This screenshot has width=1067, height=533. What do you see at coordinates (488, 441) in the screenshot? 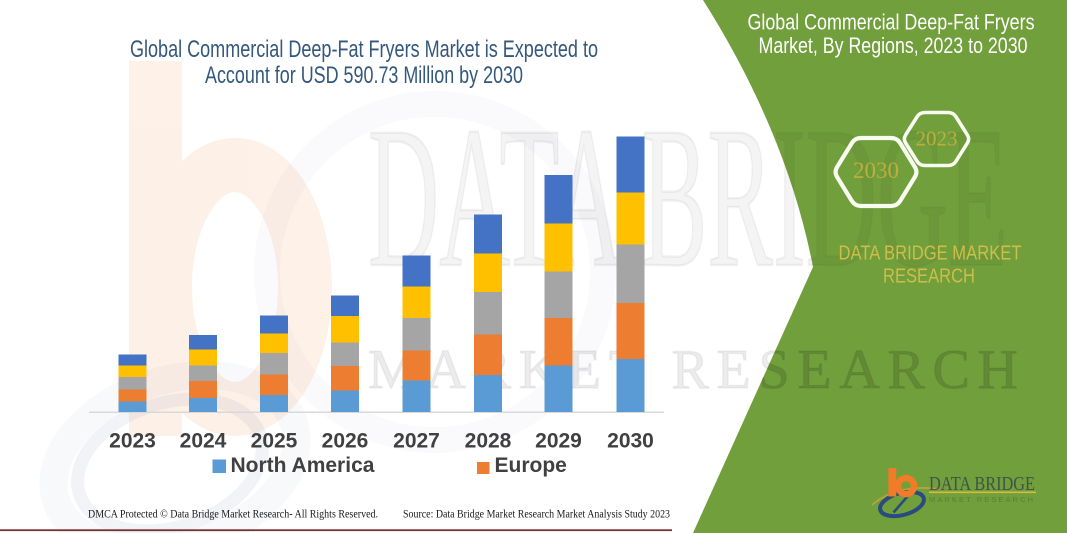
I see `svg-text: 2028` at bounding box center [488, 441].